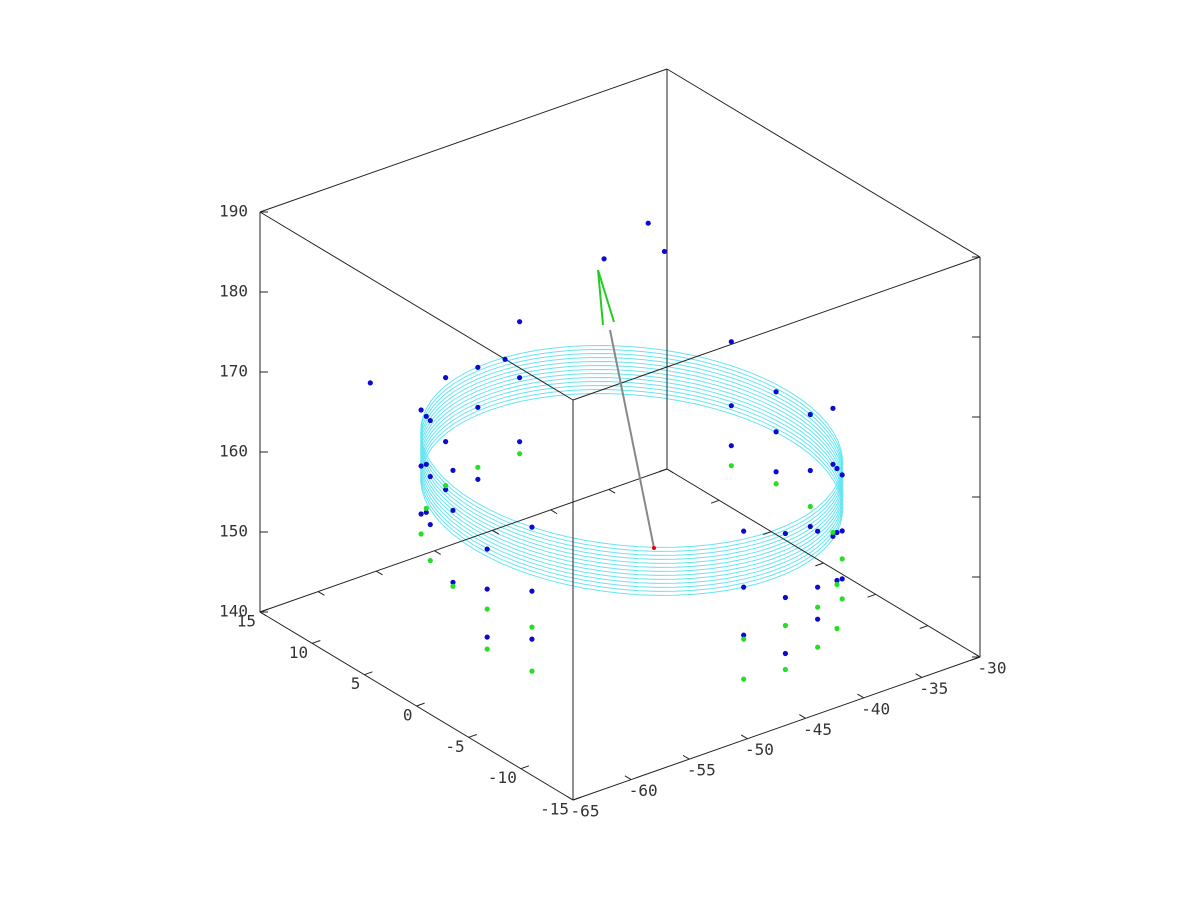  What do you see at coordinates (585, 811) in the screenshot?
I see `x-tick-label: -65` at bounding box center [585, 811].